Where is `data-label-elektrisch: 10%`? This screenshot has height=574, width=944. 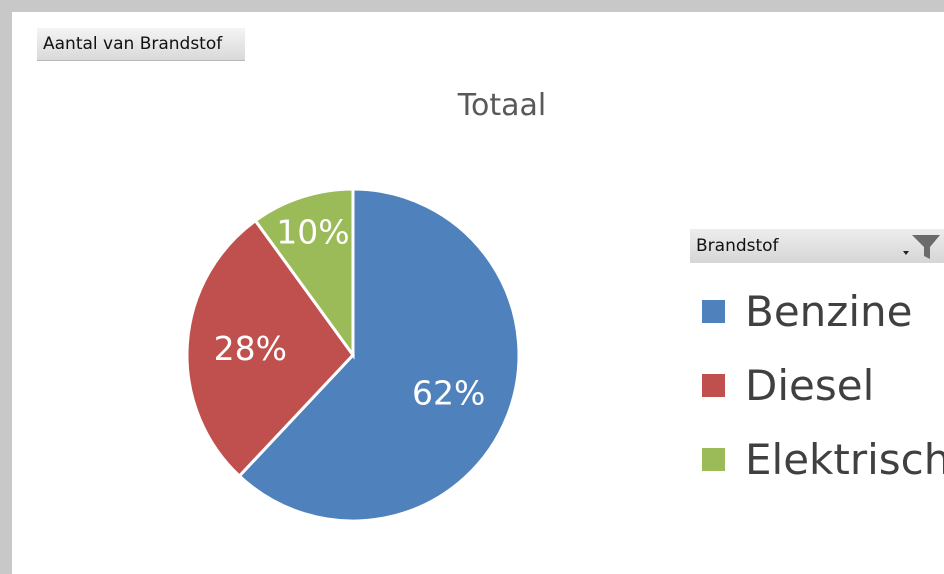 data-label-elektrisch: 10% is located at coordinates (312, 231).